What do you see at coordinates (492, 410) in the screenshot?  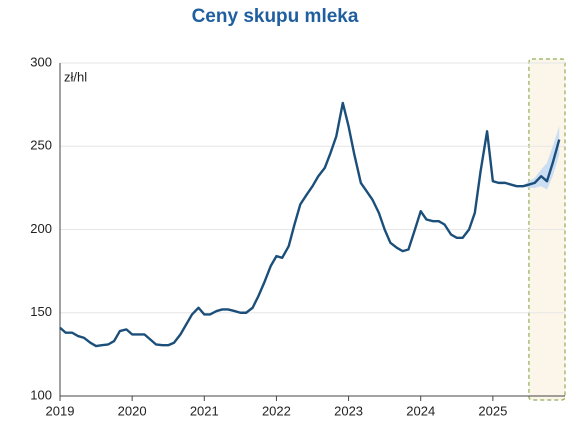 I see `x-tick-label: 2025` at bounding box center [492, 410].